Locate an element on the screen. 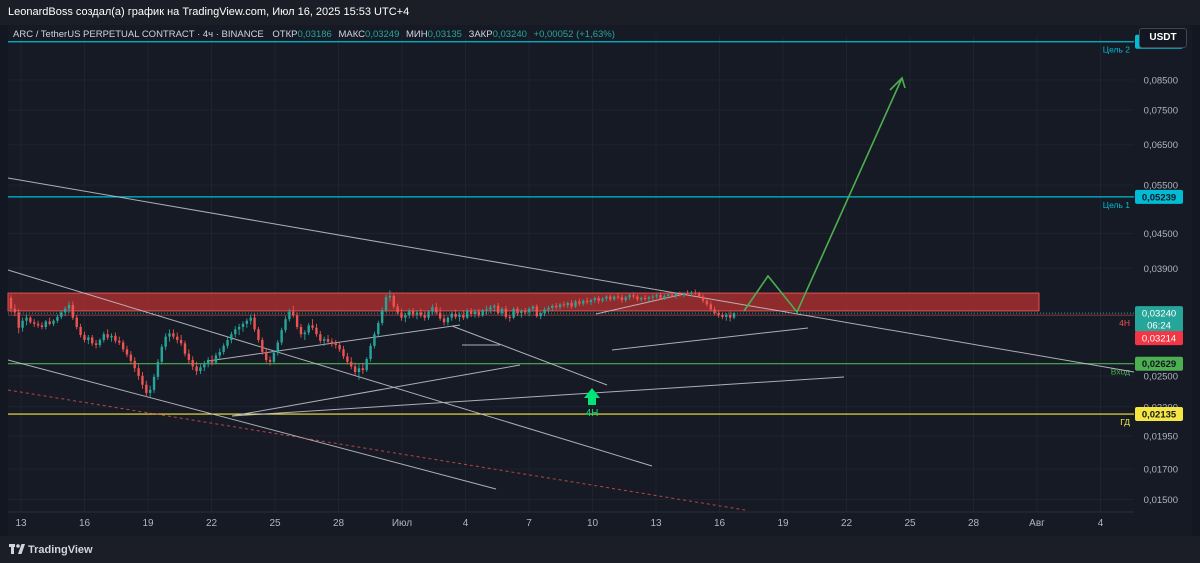 The width and height of the screenshot is (1200, 563). price-tick-label: 0,01950 is located at coordinates (1161, 436).